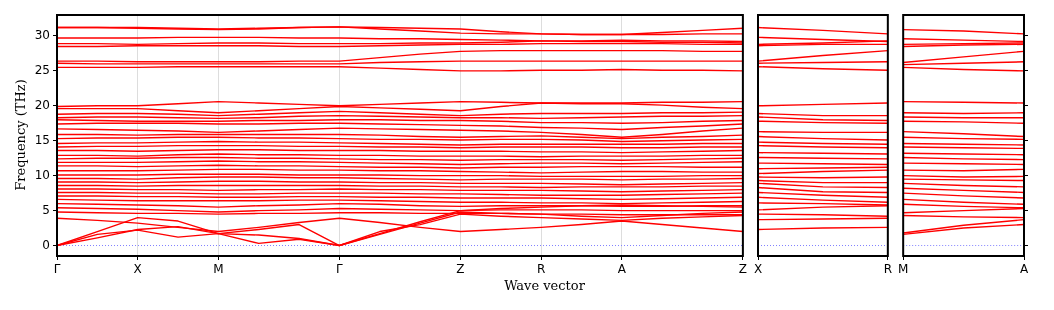 Image resolution: width=1054 pixels, height=310 pixels. Describe the element at coordinates (42, 70) in the screenshot. I see `y-tick-label: 25` at that location.